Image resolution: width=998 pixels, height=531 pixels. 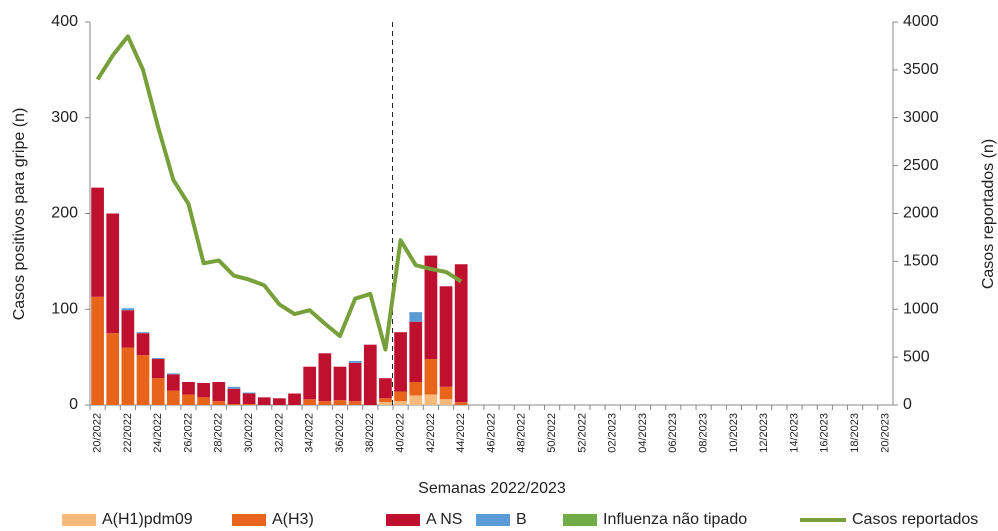 I want to click on legend-label: Casos reportados, so click(x=915, y=519).